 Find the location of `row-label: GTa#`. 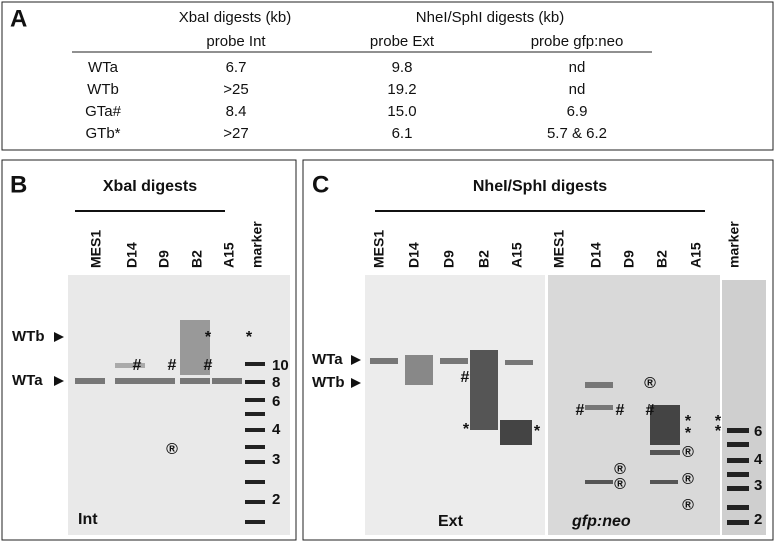

row-label: GTa# is located at coordinates (103, 111).